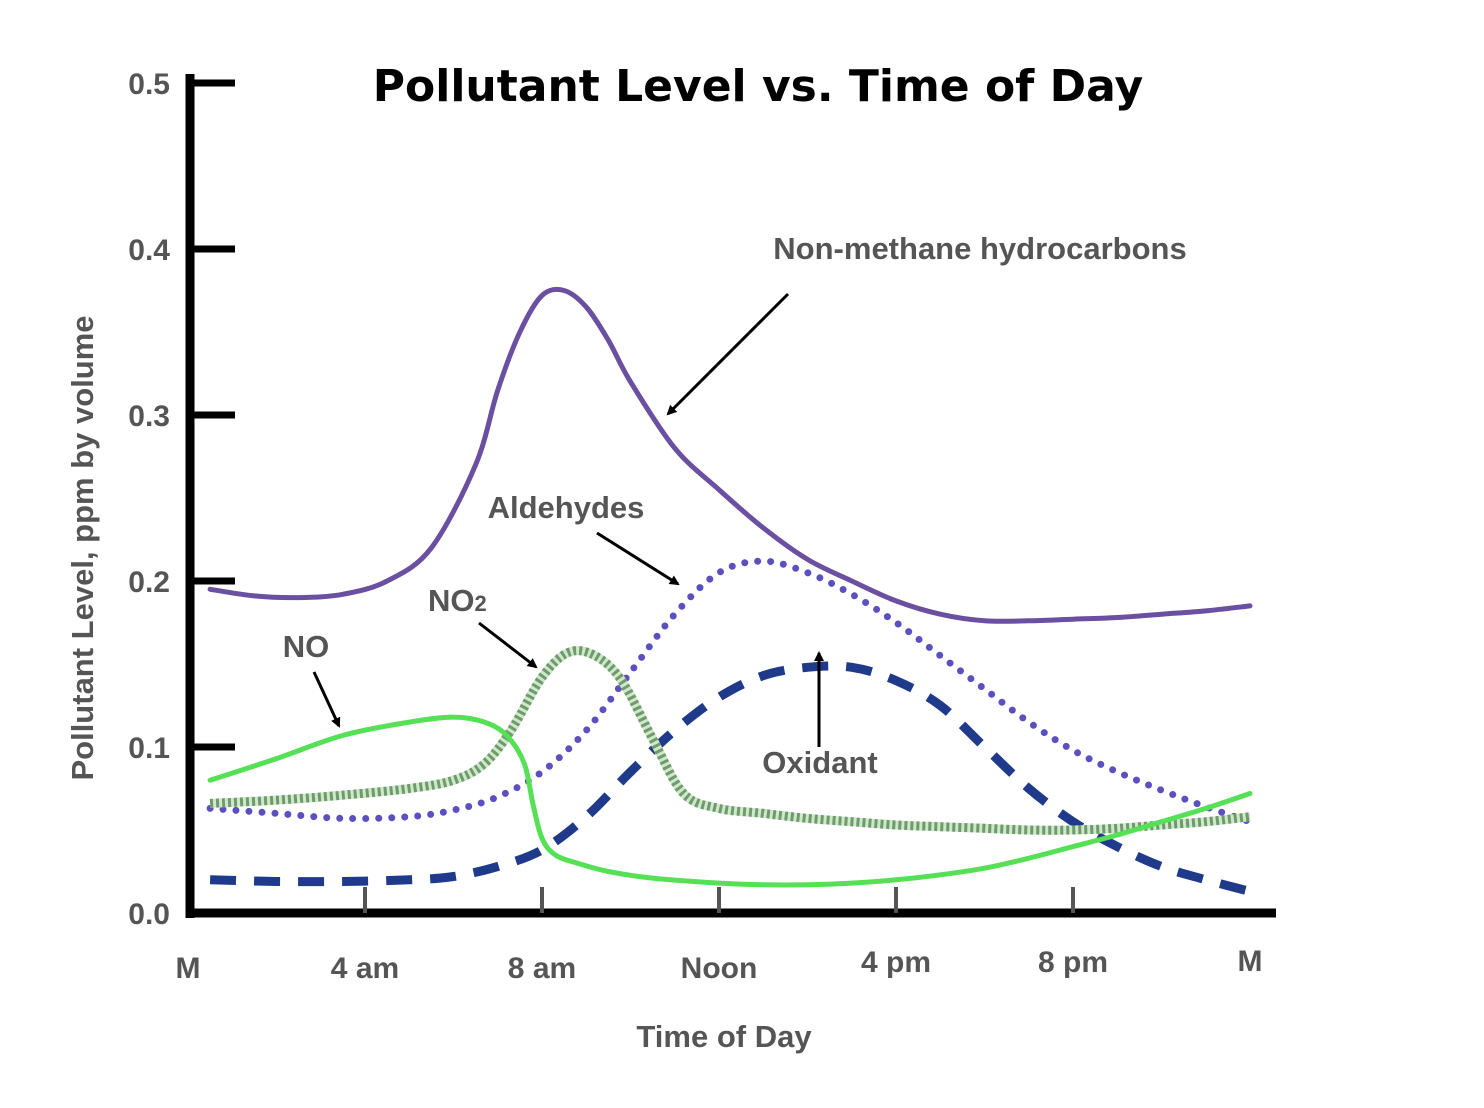 This screenshot has width=1484, height=1108. Describe the element at coordinates (306, 646) in the screenshot. I see `label-no: NO` at that location.